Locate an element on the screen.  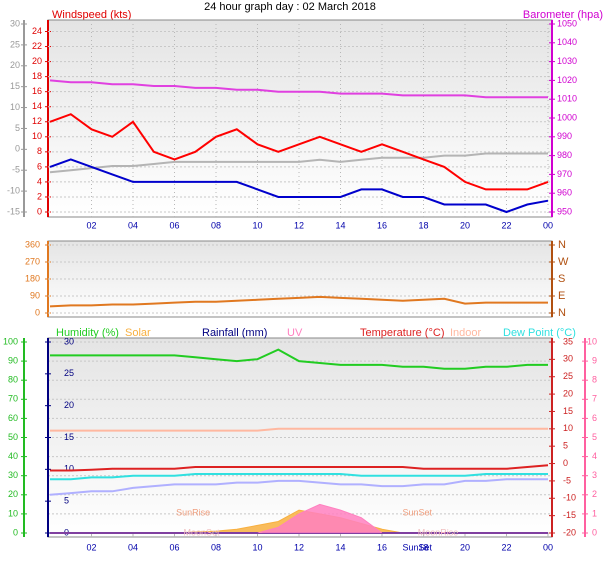
y2-tick-label: 970 is located at coordinates (564, 174).